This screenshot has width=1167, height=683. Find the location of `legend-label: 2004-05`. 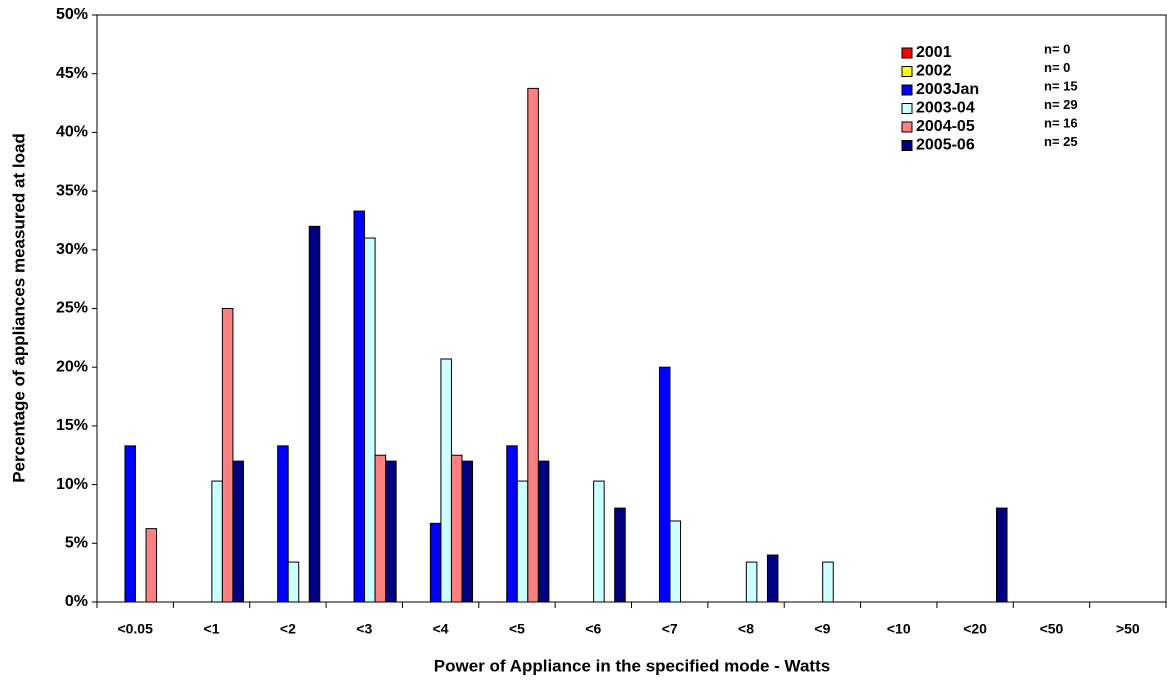

legend-label: 2004-05 is located at coordinates (945, 126).